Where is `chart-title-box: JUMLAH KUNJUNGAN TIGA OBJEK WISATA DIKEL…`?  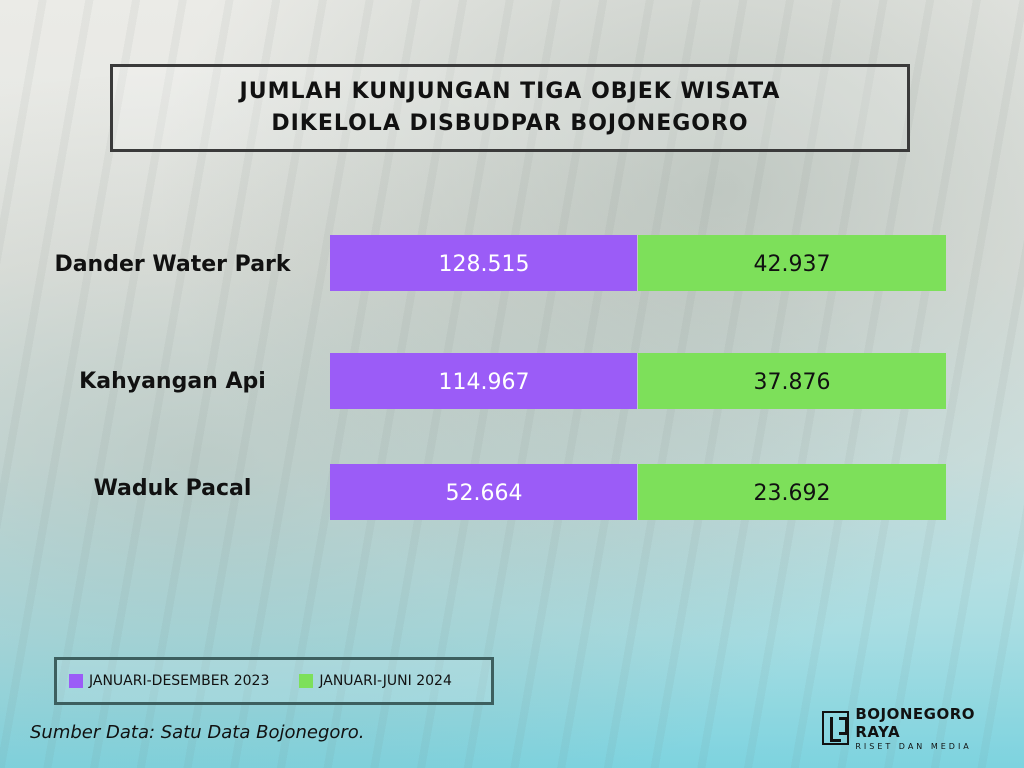
chart-title-box: JUMLAH KUNJUNGAN TIGA OBJEK WISATA DIKEL… is located at coordinates (510, 108).